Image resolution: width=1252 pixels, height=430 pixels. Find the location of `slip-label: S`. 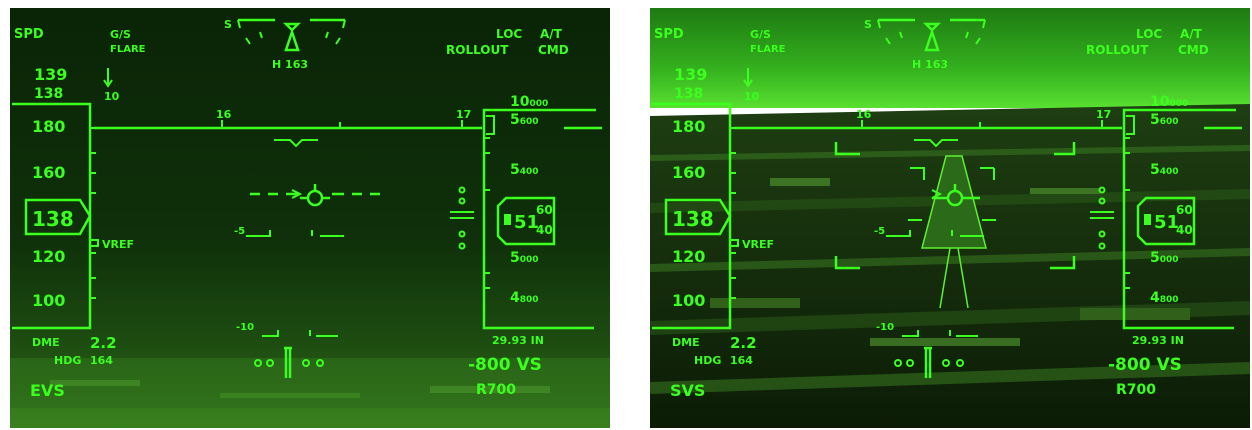

slip-label: S is located at coordinates (868, 24).